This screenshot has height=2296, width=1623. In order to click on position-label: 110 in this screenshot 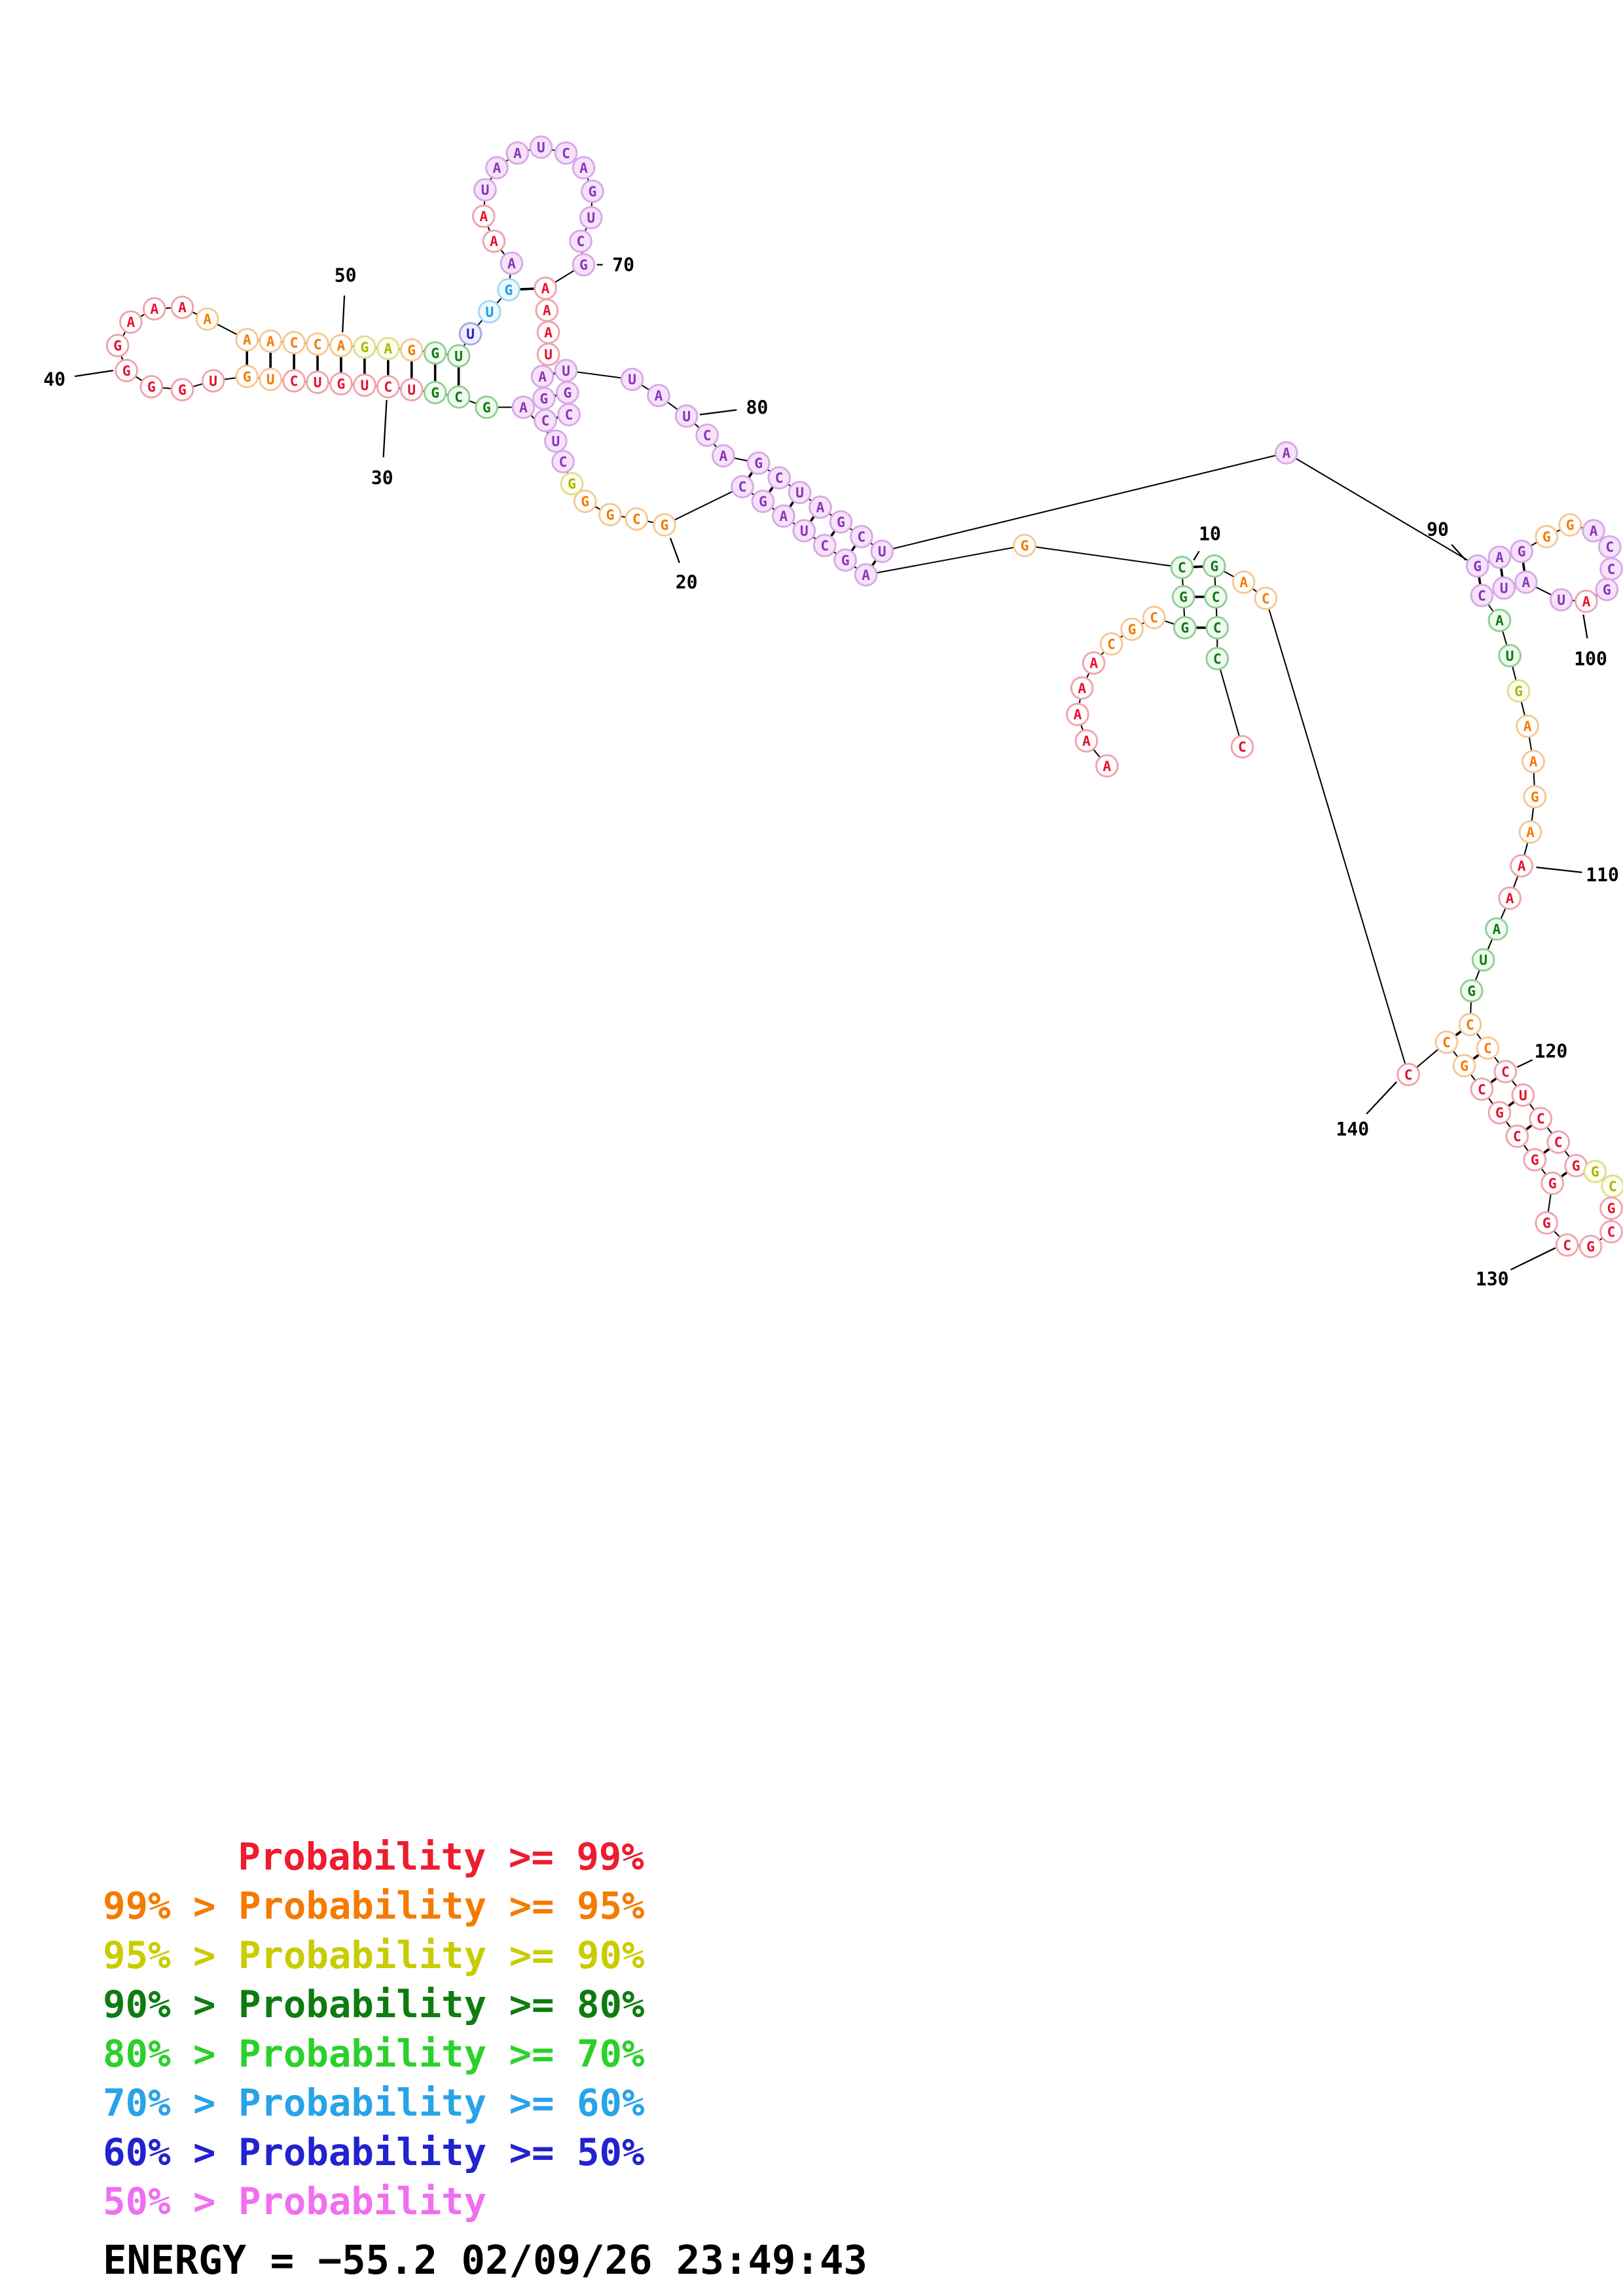, I will do `click(1602, 875)`.